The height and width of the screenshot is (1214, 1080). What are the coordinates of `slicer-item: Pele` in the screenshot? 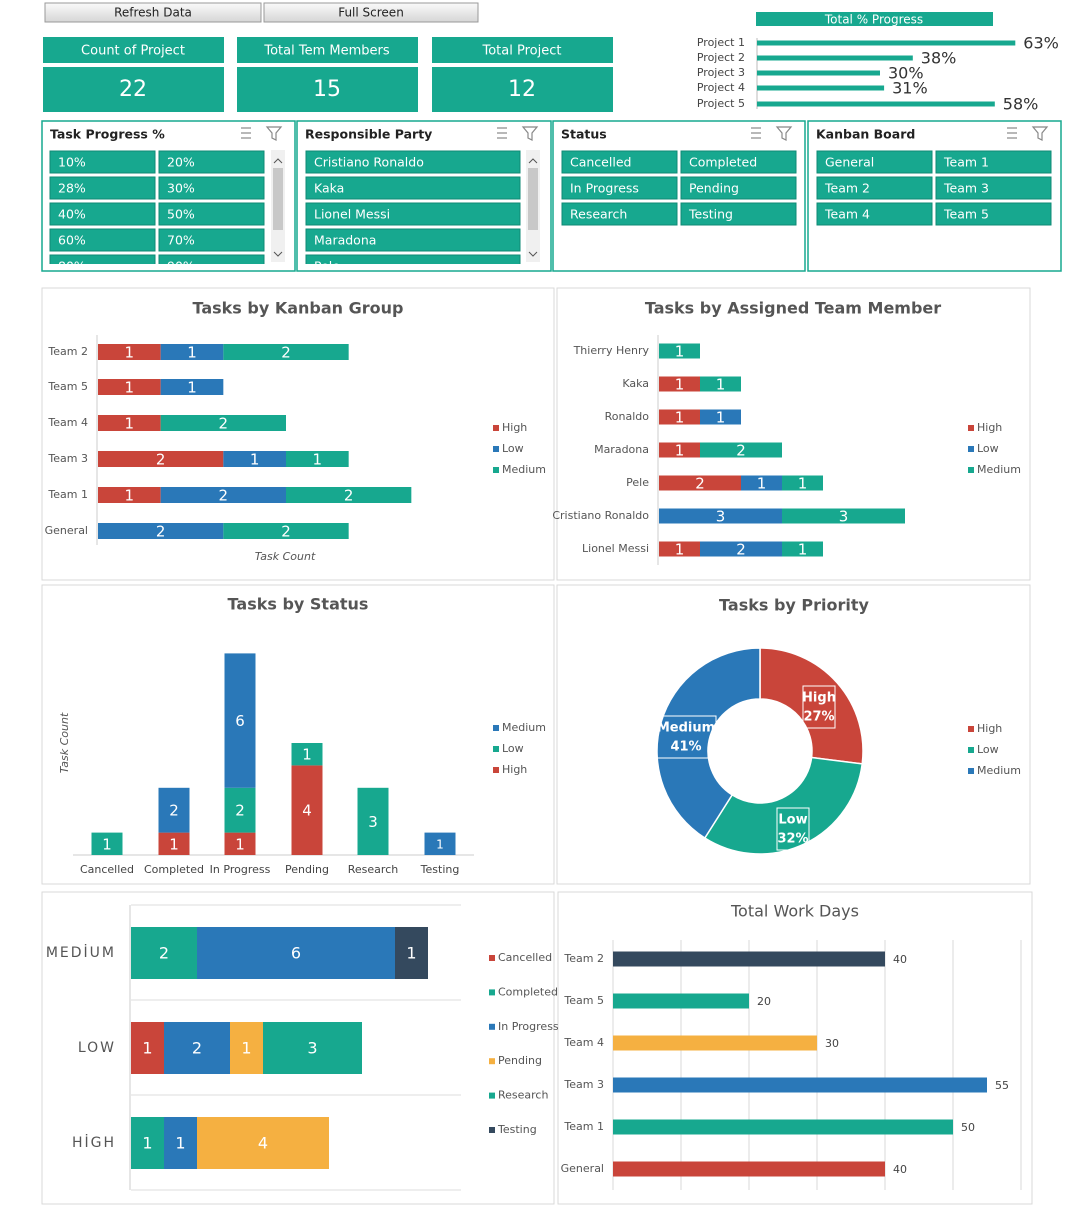 It's located at (413, 265).